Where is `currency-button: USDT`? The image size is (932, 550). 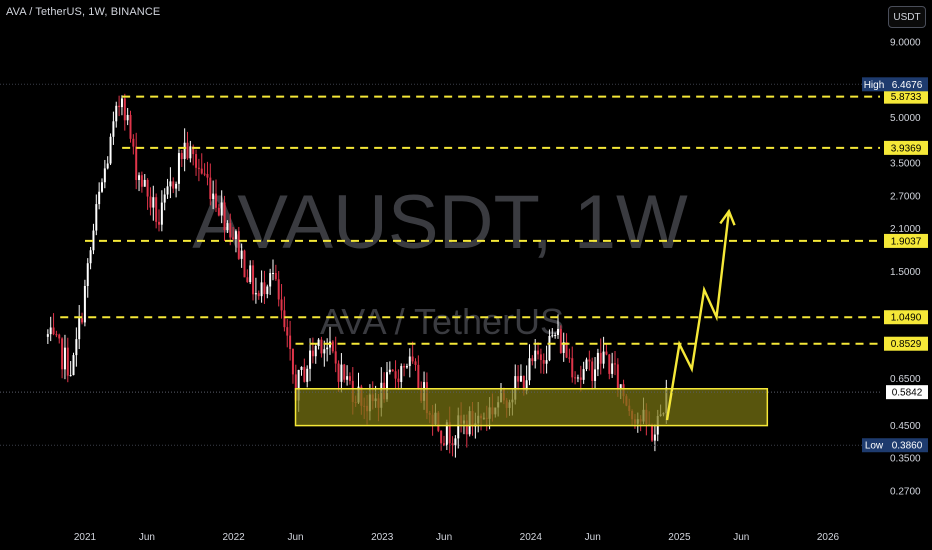 currency-button: USDT is located at coordinates (907, 17).